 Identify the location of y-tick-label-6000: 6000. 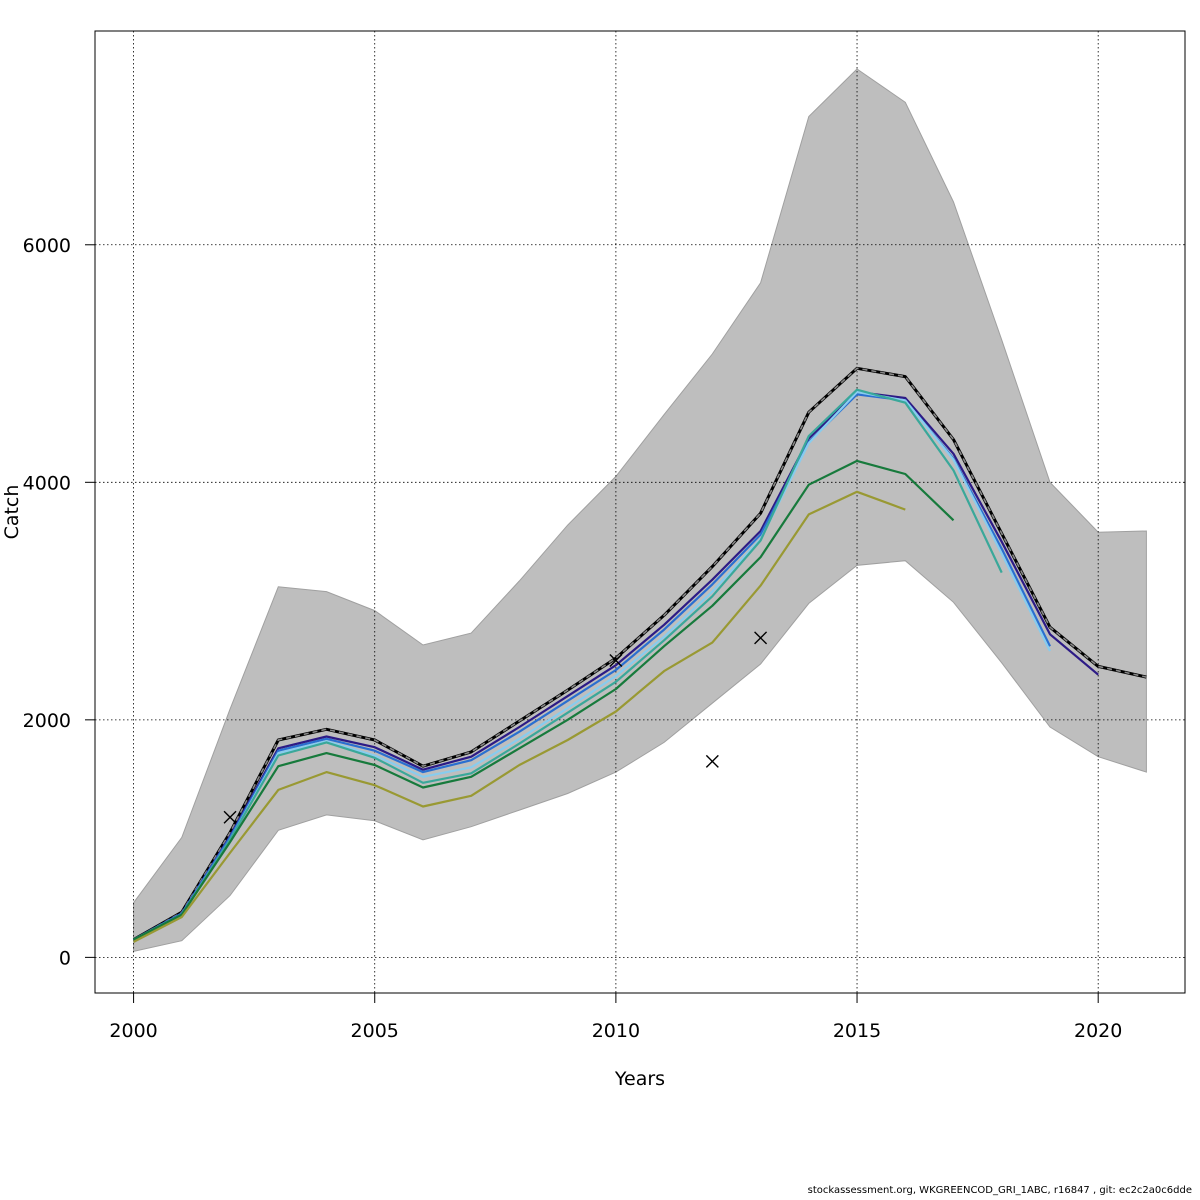
(47, 246).